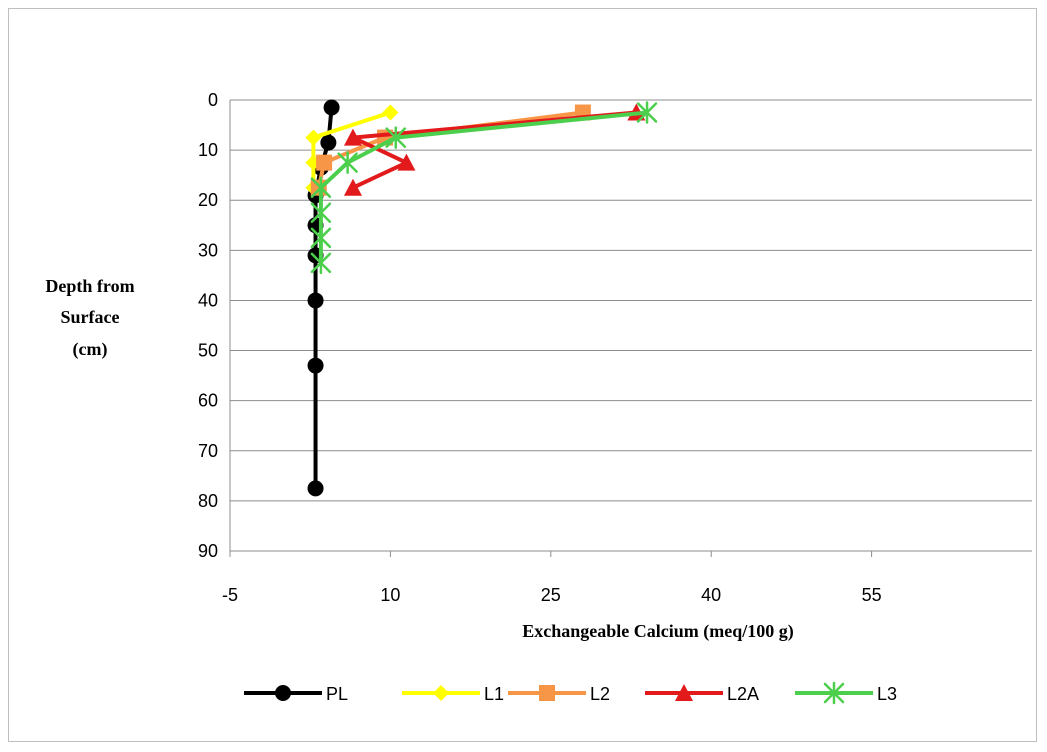  Describe the element at coordinates (390, 595) in the screenshot. I see `x-tick-label: 10` at that location.